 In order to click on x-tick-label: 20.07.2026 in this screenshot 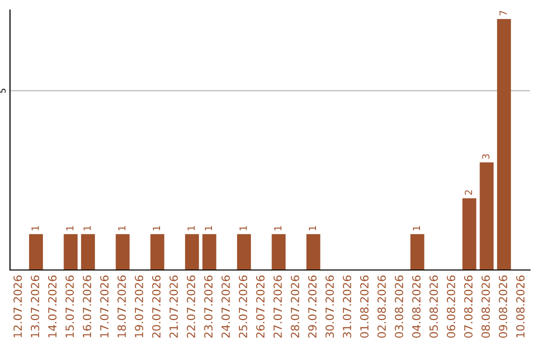, I will do `click(156, 307)`.